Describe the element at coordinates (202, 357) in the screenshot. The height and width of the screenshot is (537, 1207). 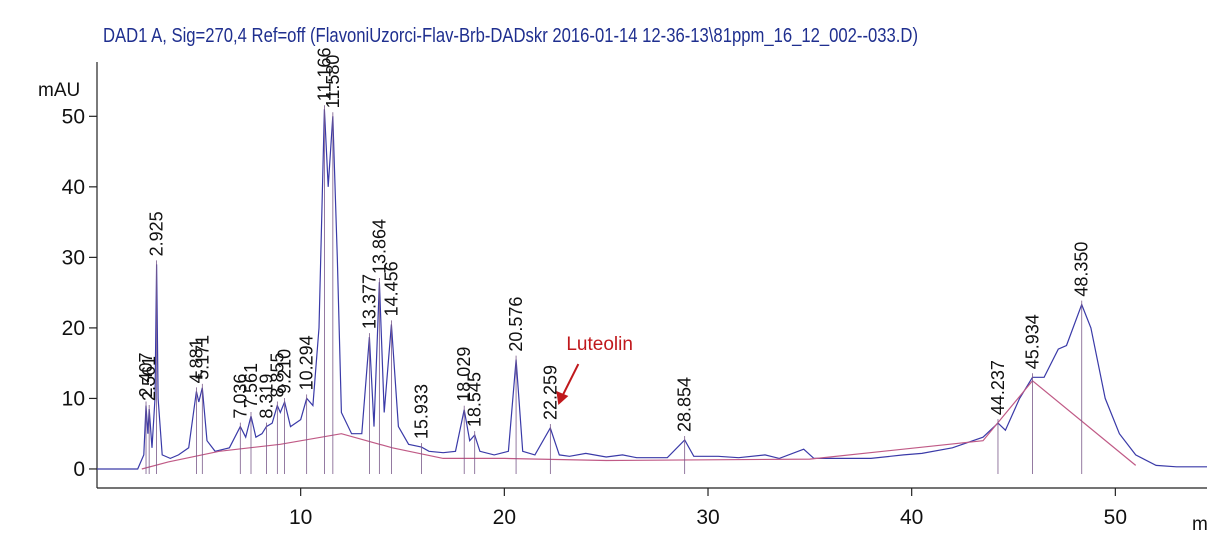
I see `peak-label: 5.171` at that location.